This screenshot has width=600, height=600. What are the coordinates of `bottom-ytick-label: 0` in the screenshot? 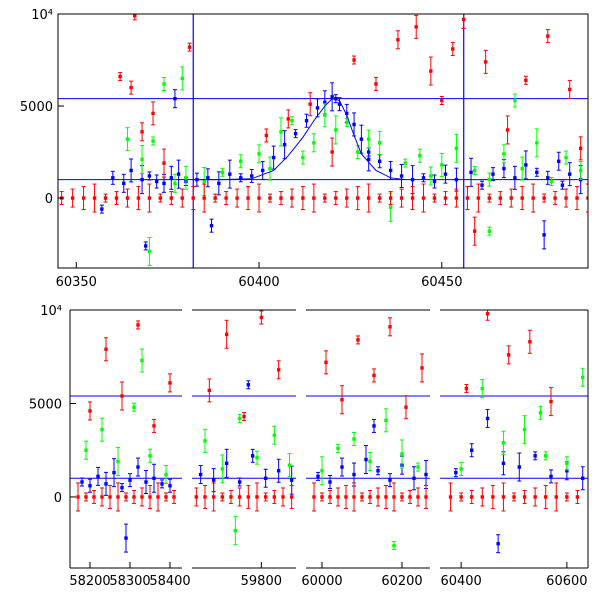 It's located at (58, 498).